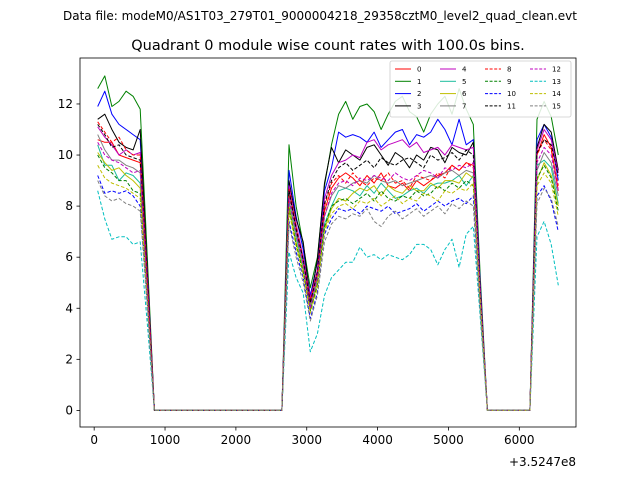 The height and width of the screenshot is (480, 640). I want to click on legend-label-6: 6, so click(464, 94).